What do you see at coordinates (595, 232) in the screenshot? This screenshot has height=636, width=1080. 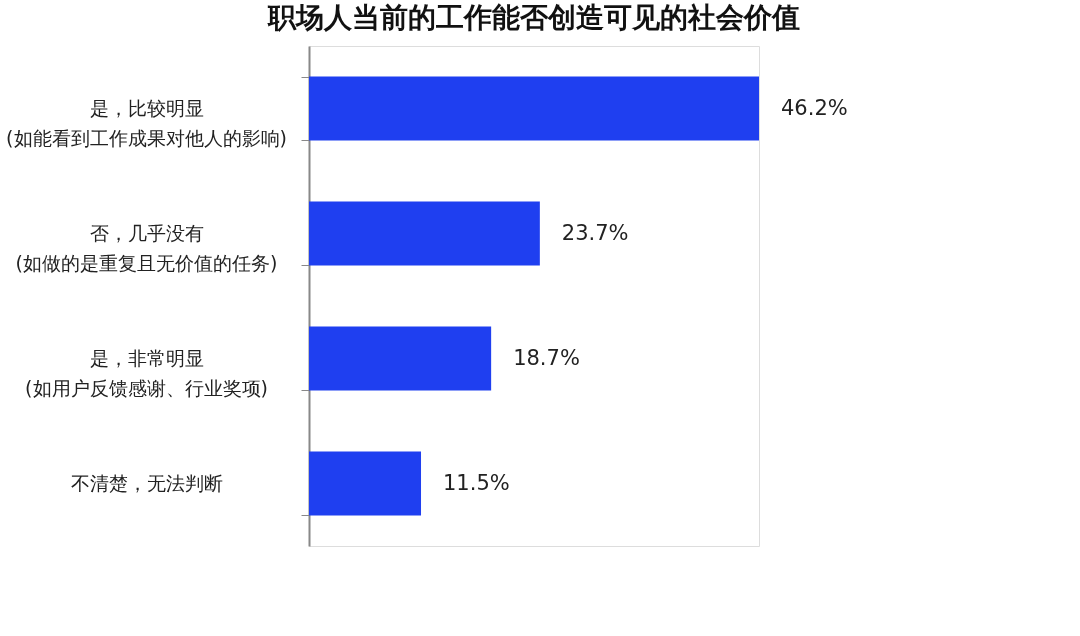 I see `data-label: 23.7%` at bounding box center [595, 232].